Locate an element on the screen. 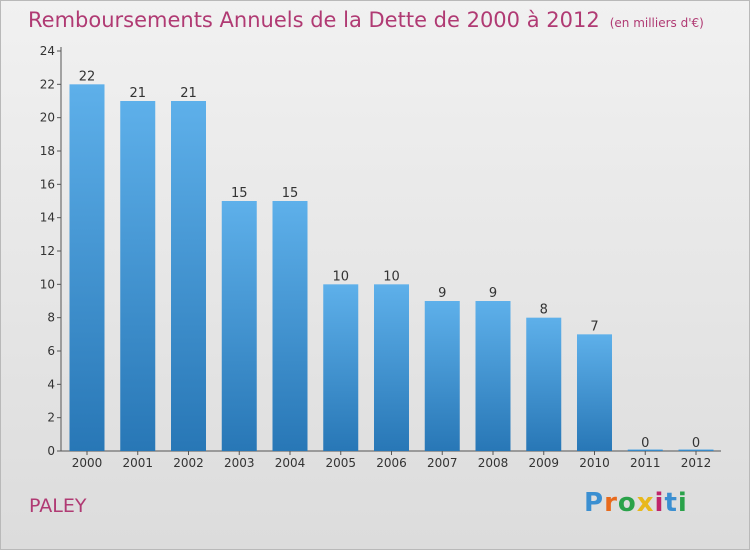 The image size is (750, 550). y-tick-label: 14 is located at coordinates (47, 218).